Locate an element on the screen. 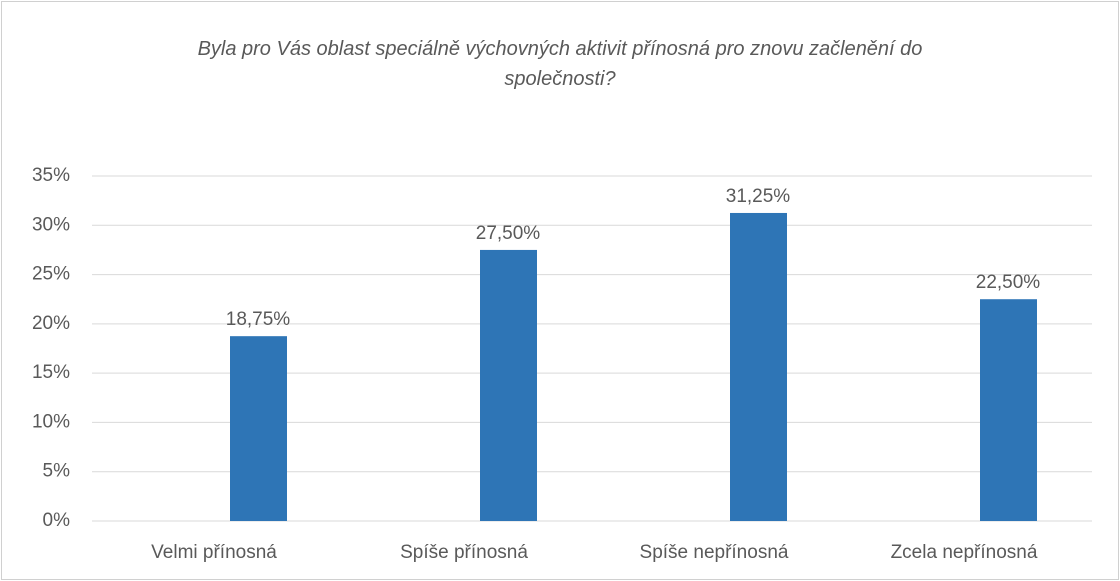 The image size is (1120, 581). x-tick-label: Velmi přínosná is located at coordinates (214, 552).